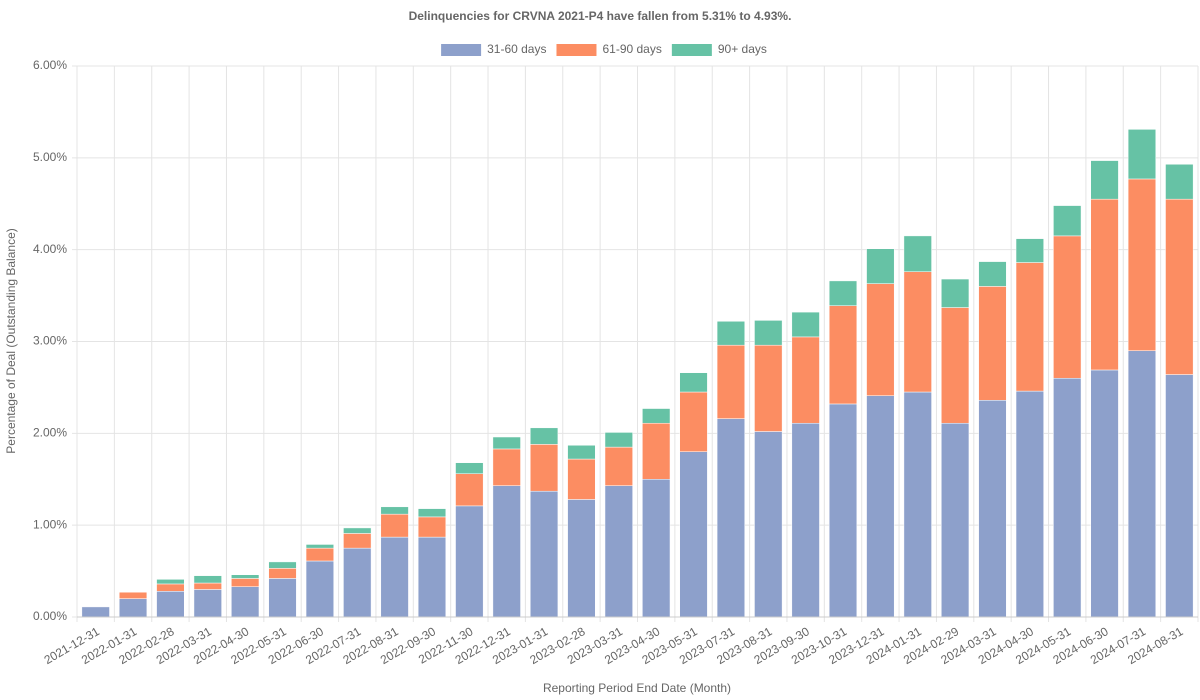 The image size is (1200, 700). Describe the element at coordinates (50, 157) in the screenshot. I see `y-tick-label: 5.00%` at that location.